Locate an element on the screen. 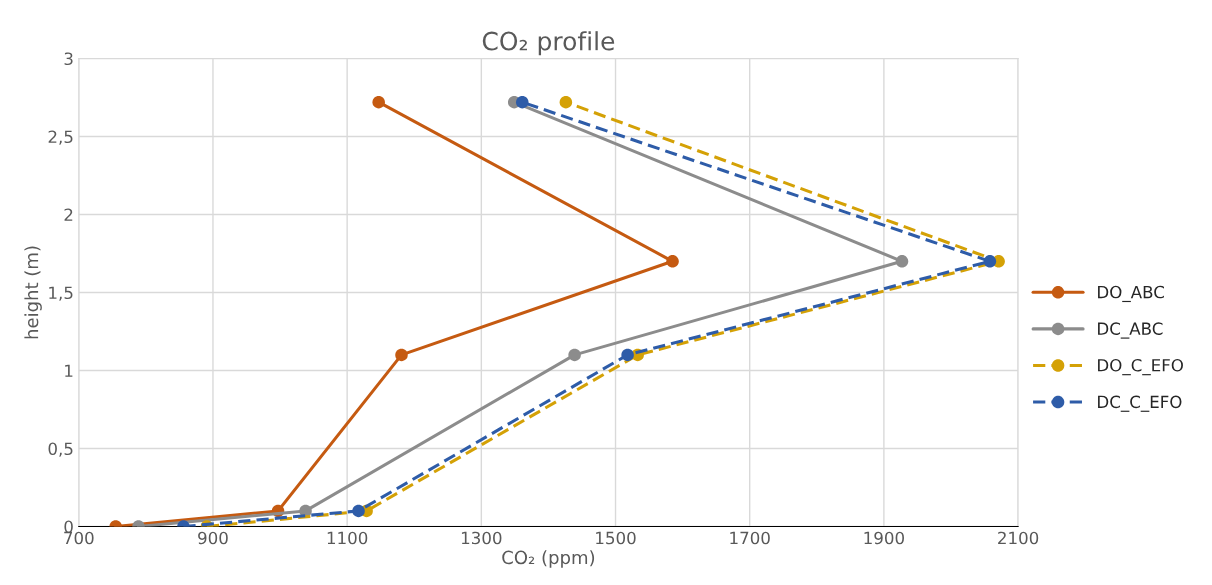  x-tick-label: 1100 is located at coordinates (347, 538).